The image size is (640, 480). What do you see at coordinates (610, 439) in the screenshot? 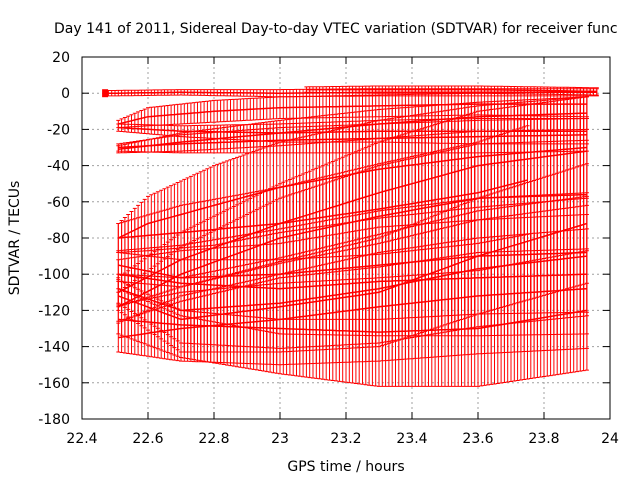
I see `x-tick-label: 24` at bounding box center [610, 439].